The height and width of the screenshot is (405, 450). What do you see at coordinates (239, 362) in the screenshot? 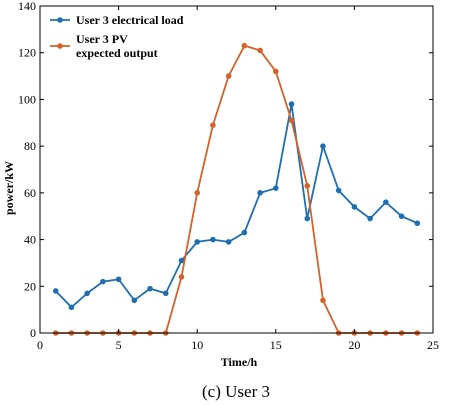
I see `x-axis-label: Time/h` at bounding box center [239, 362].